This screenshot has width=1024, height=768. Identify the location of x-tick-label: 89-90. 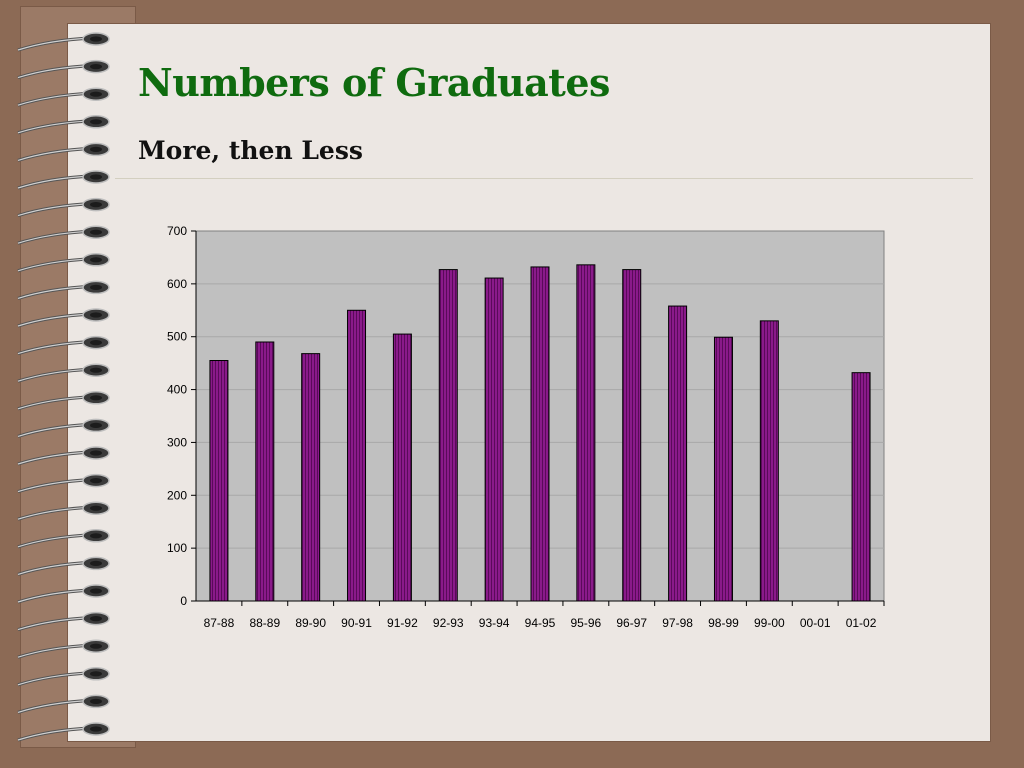
(310, 623).